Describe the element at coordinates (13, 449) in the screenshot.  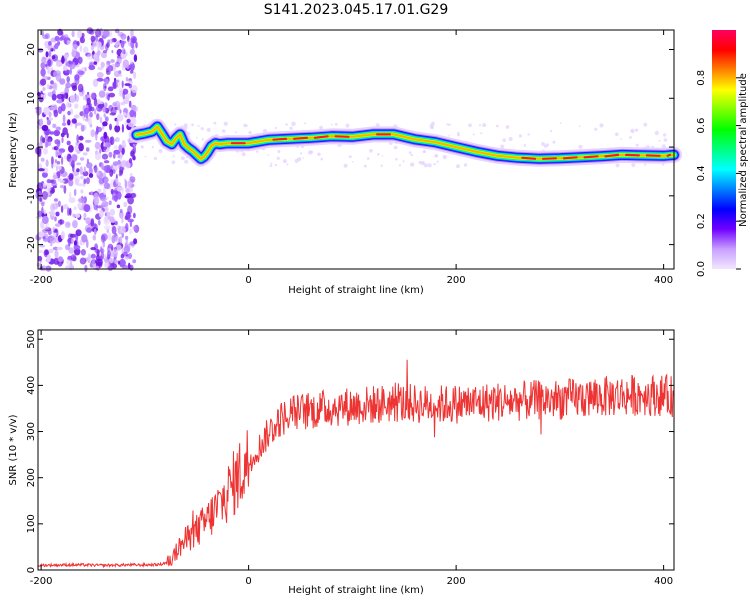
I see `snr-y-label: SNR (10 * v/v)` at that location.